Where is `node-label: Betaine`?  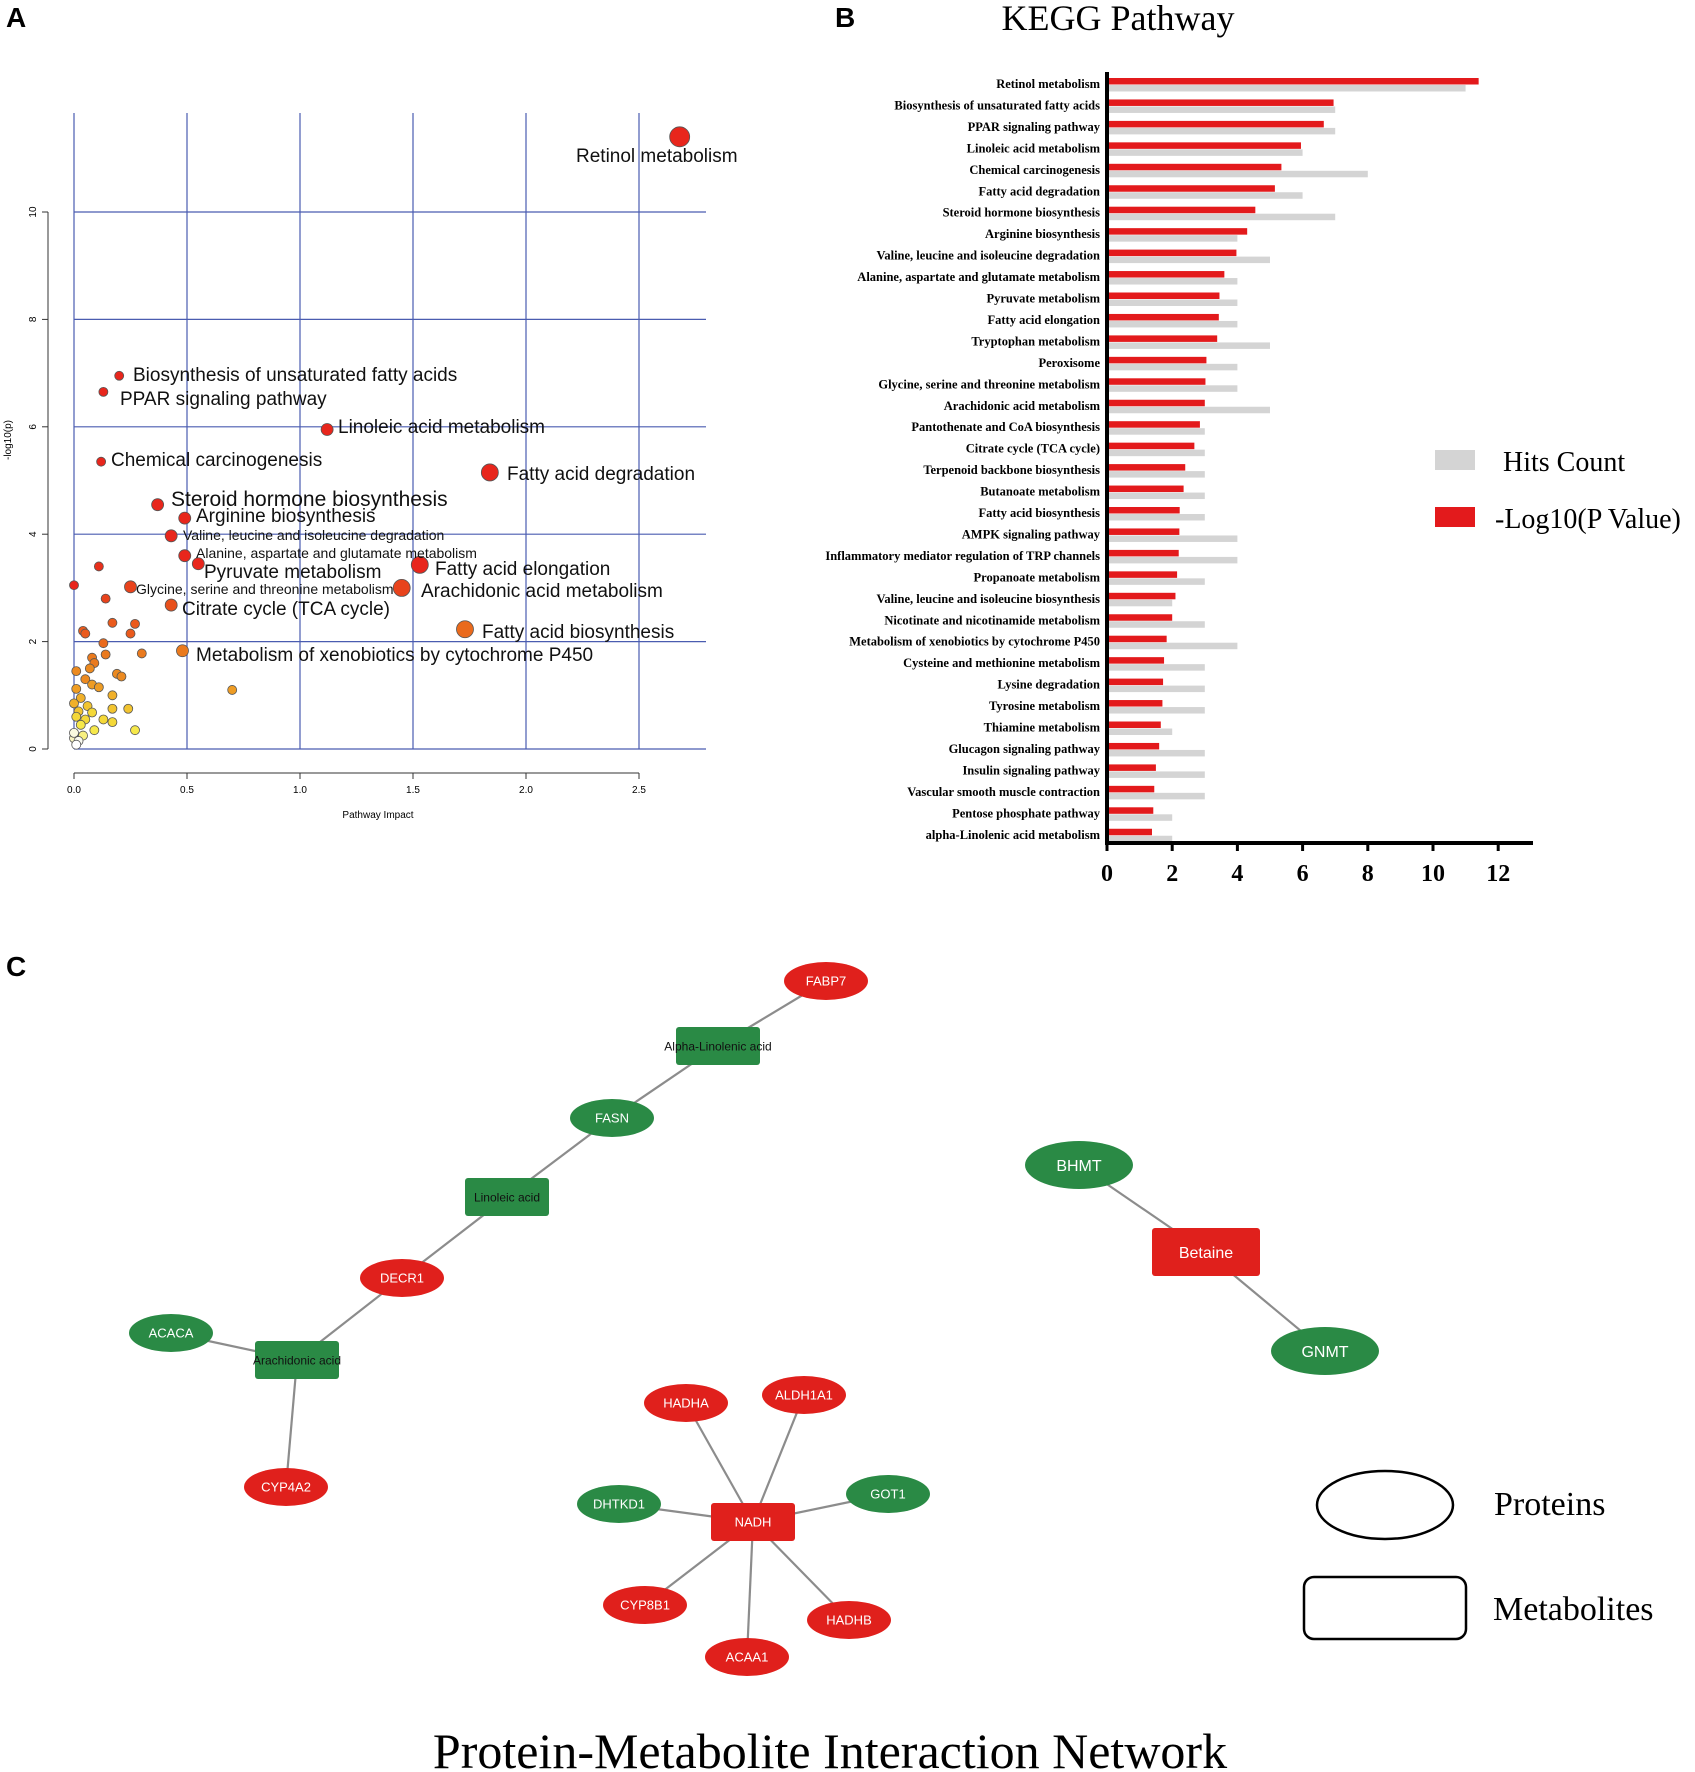
node-label: Betaine is located at coordinates (1206, 1253).